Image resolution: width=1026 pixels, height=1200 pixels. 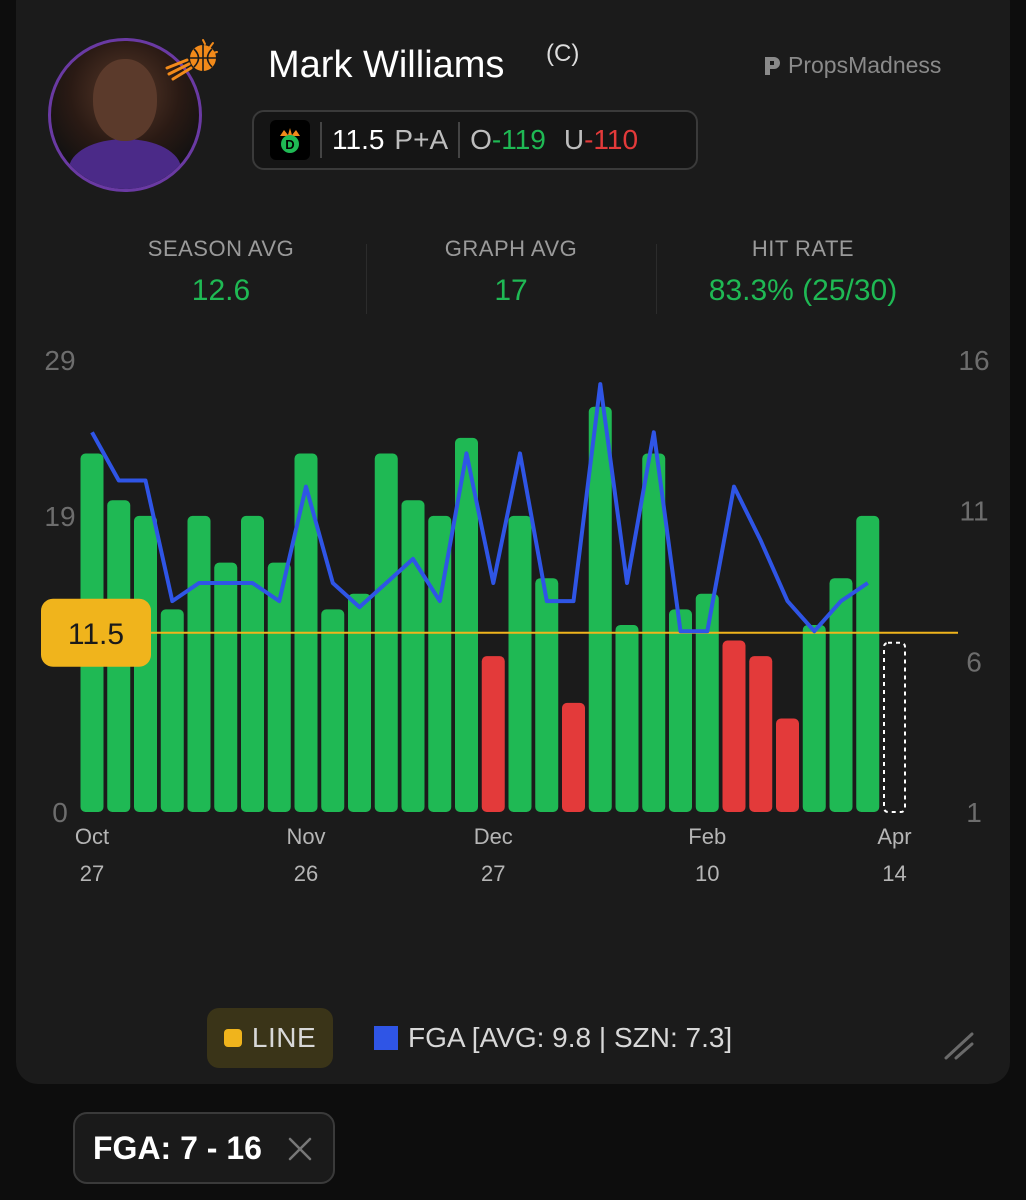 What do you see at coordinates (611, 139) in the screenshot?
I see `under-odds: -110` at bounding box center [611, 139].